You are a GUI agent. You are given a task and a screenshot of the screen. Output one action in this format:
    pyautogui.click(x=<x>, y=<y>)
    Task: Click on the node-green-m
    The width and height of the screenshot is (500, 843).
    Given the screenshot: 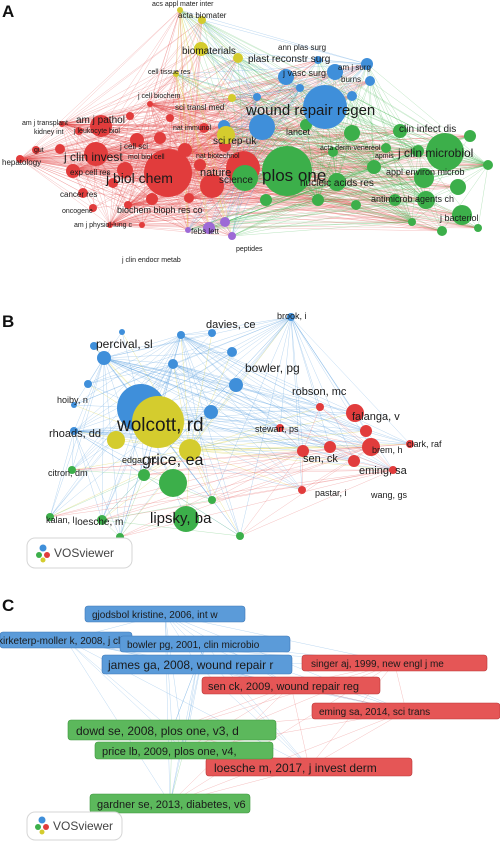 What is the action you would take?
    pyautogui.click(x=266, y=200)
    